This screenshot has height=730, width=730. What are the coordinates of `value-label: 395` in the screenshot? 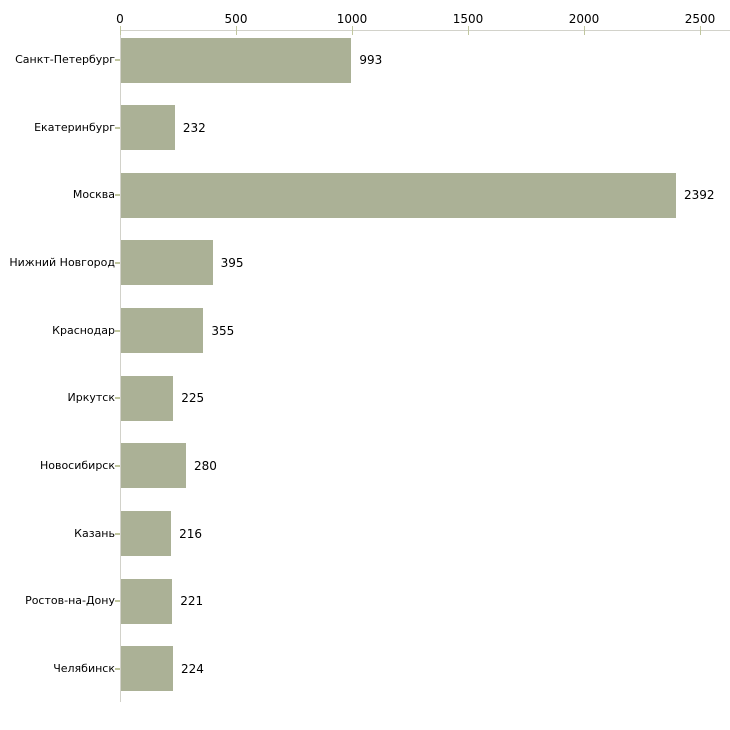 It's located at (232, 262).